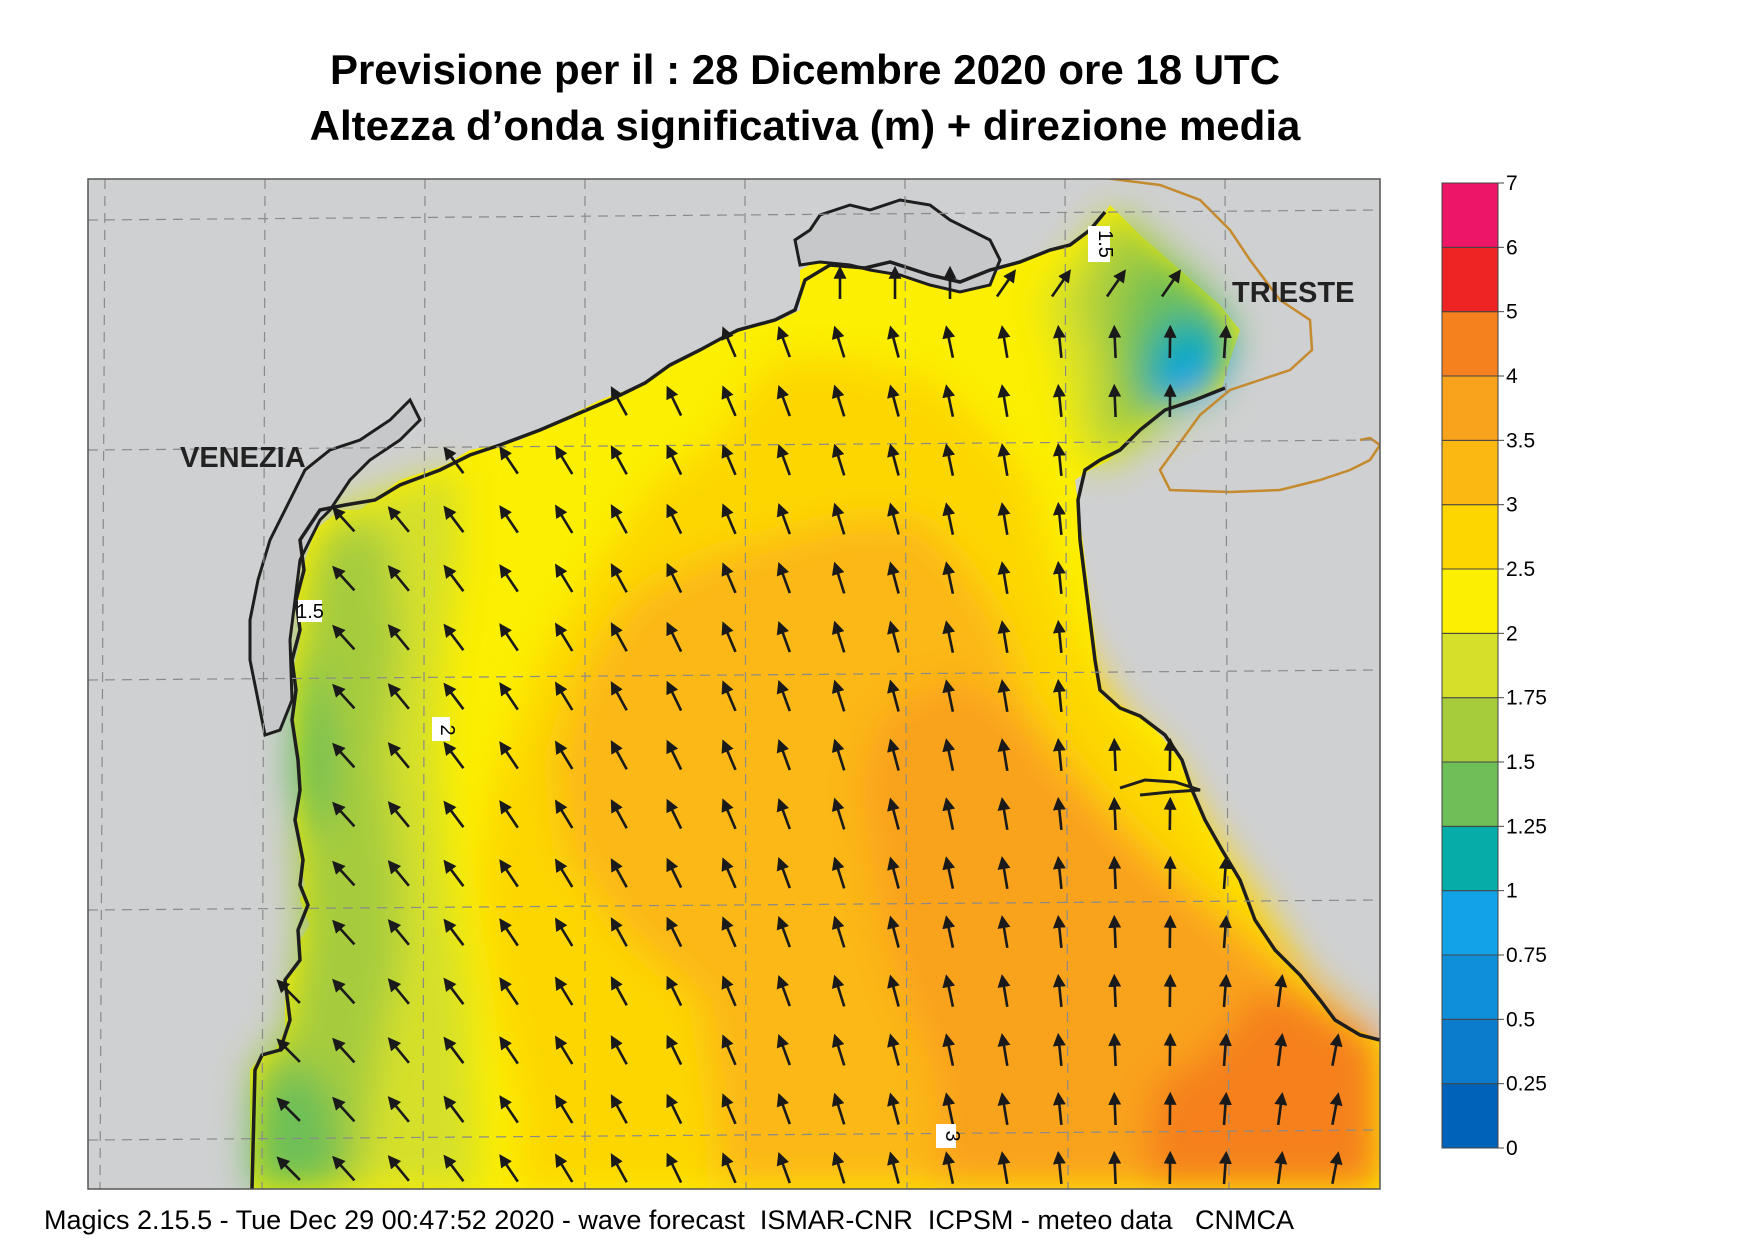  Describe the element at coordinates (1105, 244) in the screenshot. I see `contour-label-1p5-north: 1.5` at that location.